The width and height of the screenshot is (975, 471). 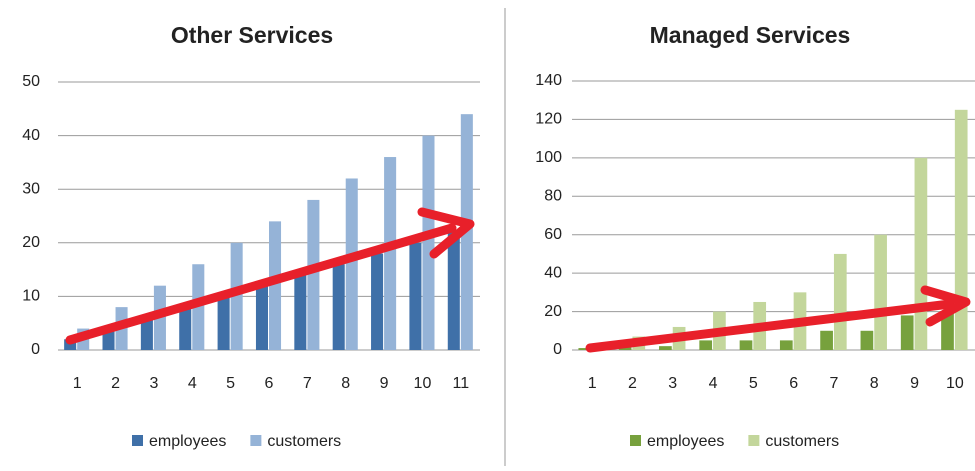 I want to click on y-tick-label: 100, so click(x=548, y=157).